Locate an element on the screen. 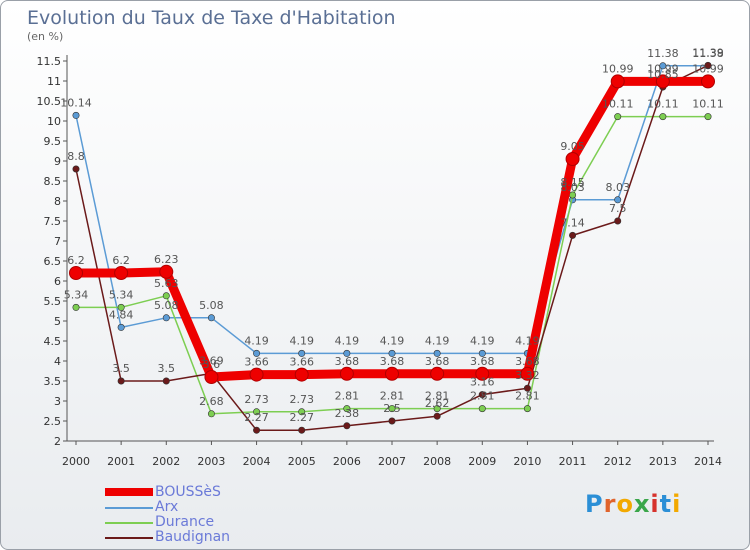 This screenshot has height=550, width=750. legend-item-baudignan: Baudignan is located at coordinates (167, 537).